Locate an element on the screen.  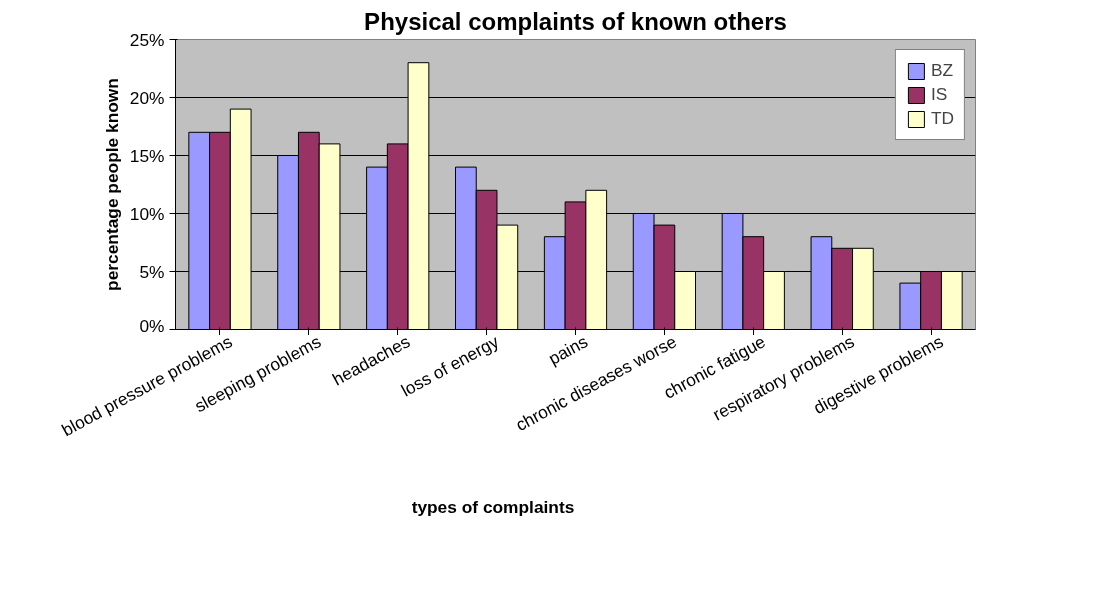
x-axis-title: types of complaints is located at coordinates (493, 506).